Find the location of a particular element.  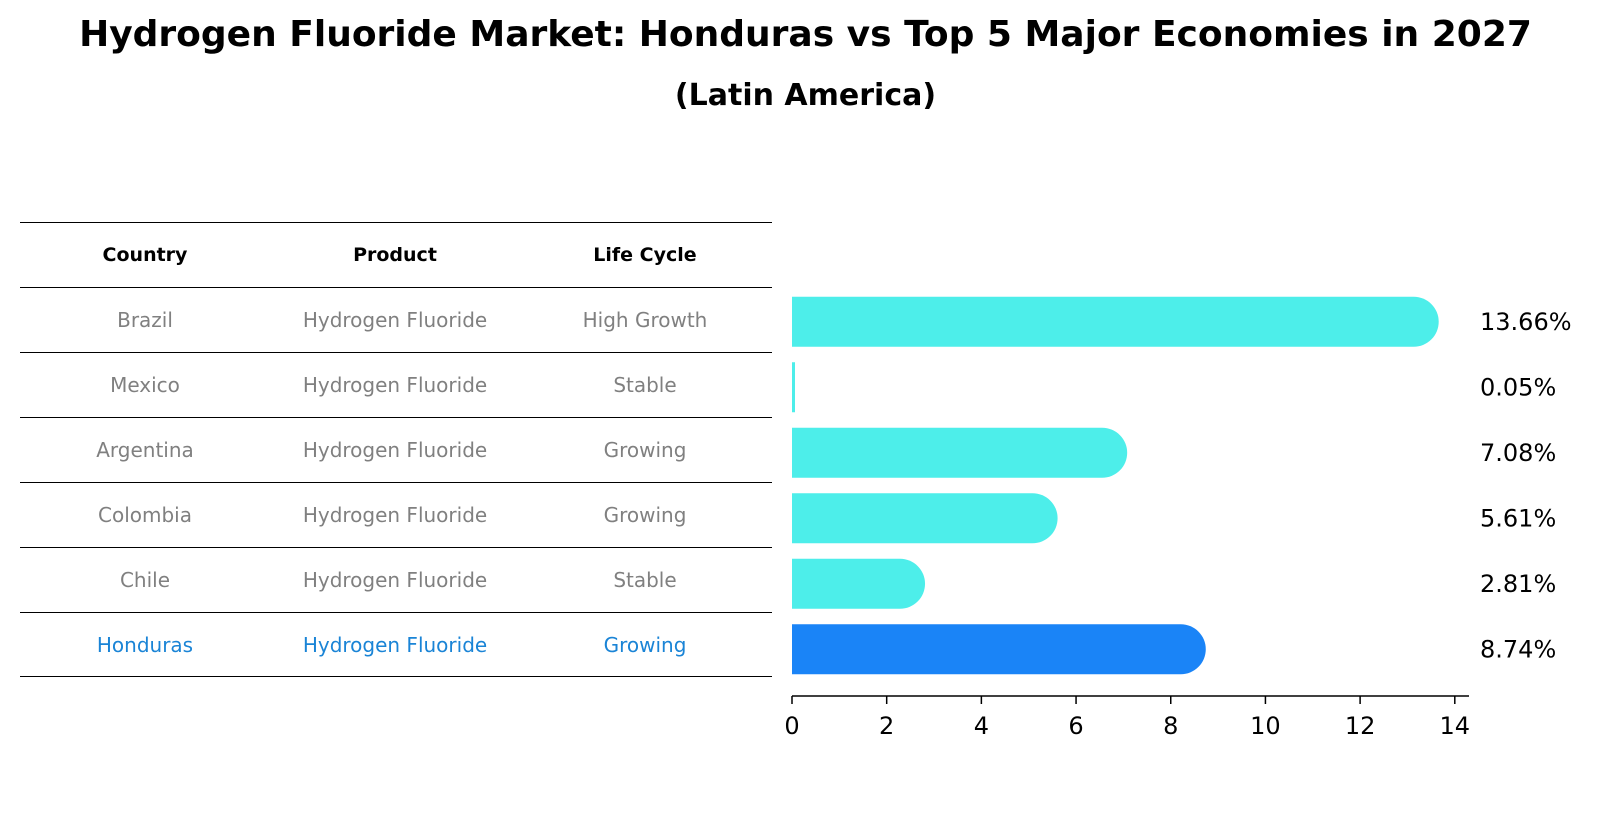

table-row: Chile Hydrogen Fluoride Stable is located at coordinates (396, 579).